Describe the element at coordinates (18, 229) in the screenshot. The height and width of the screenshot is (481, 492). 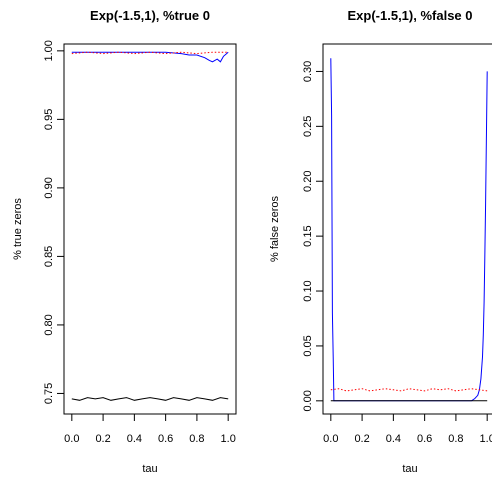
I see `y-axis-label: % true zeros` at that location.